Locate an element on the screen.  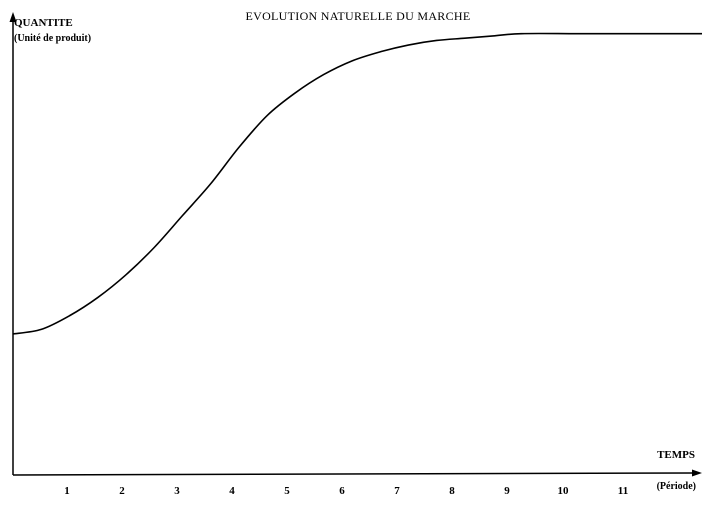
x-tick-label-4: 4 is located at coordinates (232, 491).